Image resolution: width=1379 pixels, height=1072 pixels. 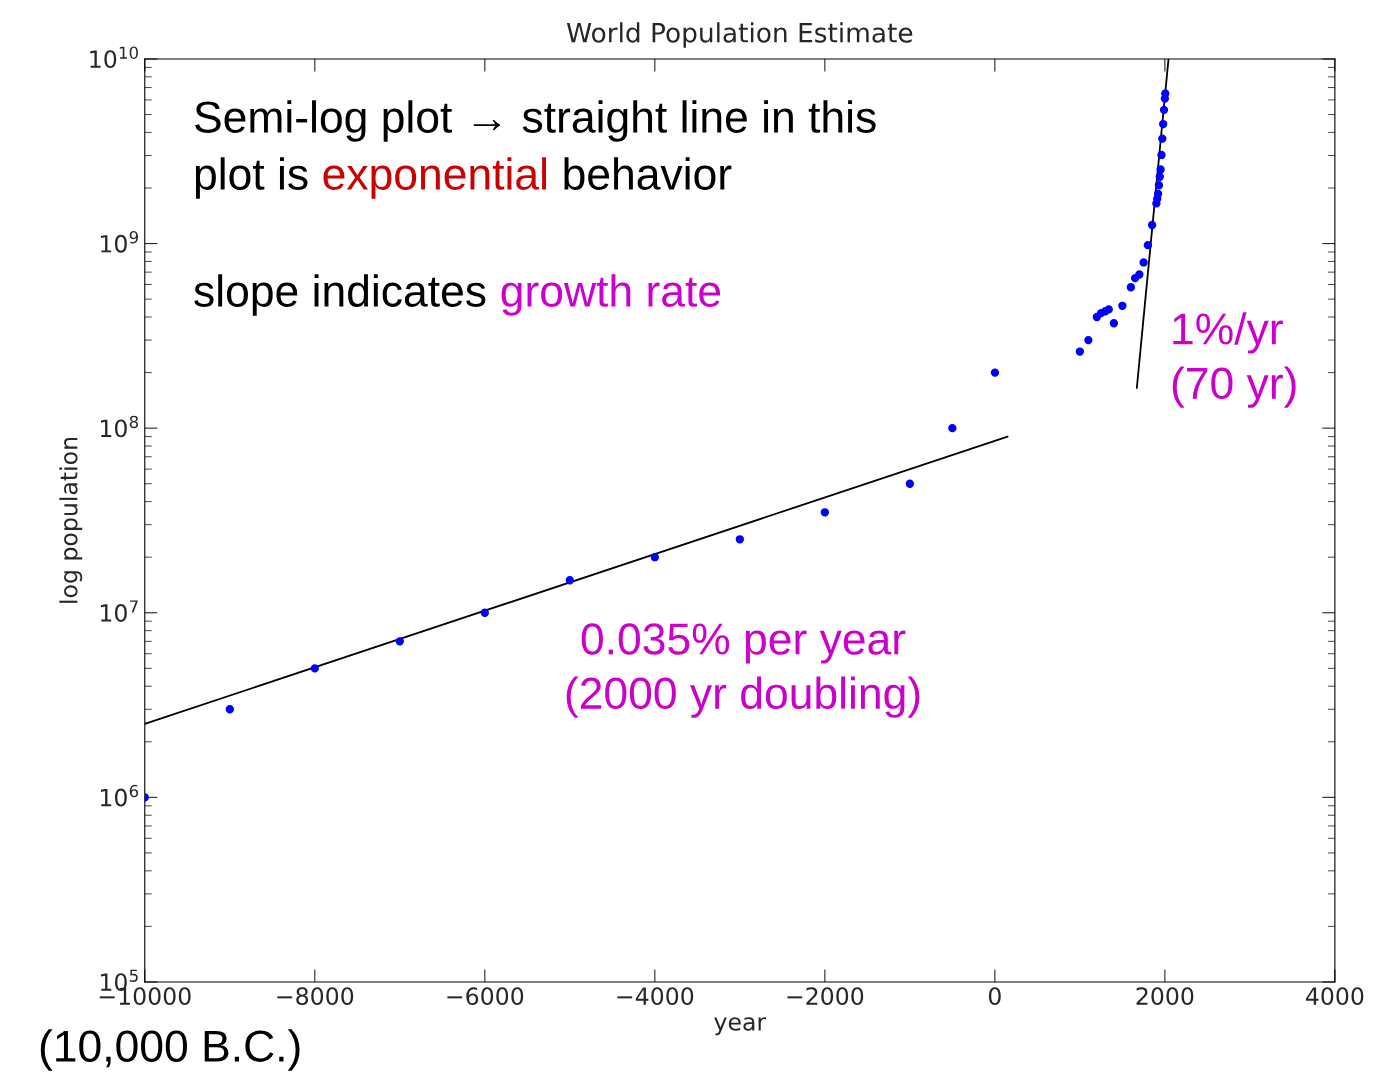 What do you see at coordinates (648, 173) in the screenshot?
I see `annotation: behavior` at bounding box center [648, 173].